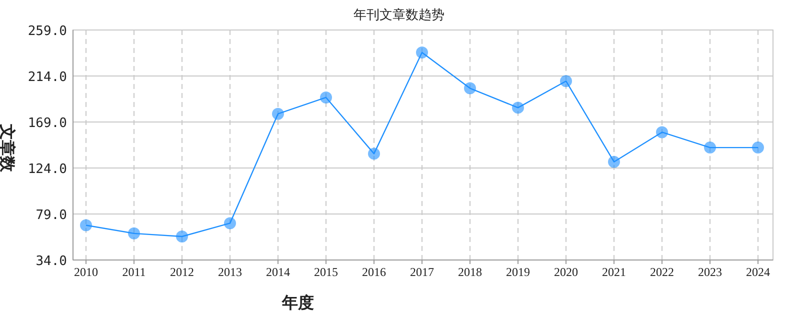  Describe the element at coordinates (566, 272) in the screenshot. I see `x-tick-label: 2020` at that location.